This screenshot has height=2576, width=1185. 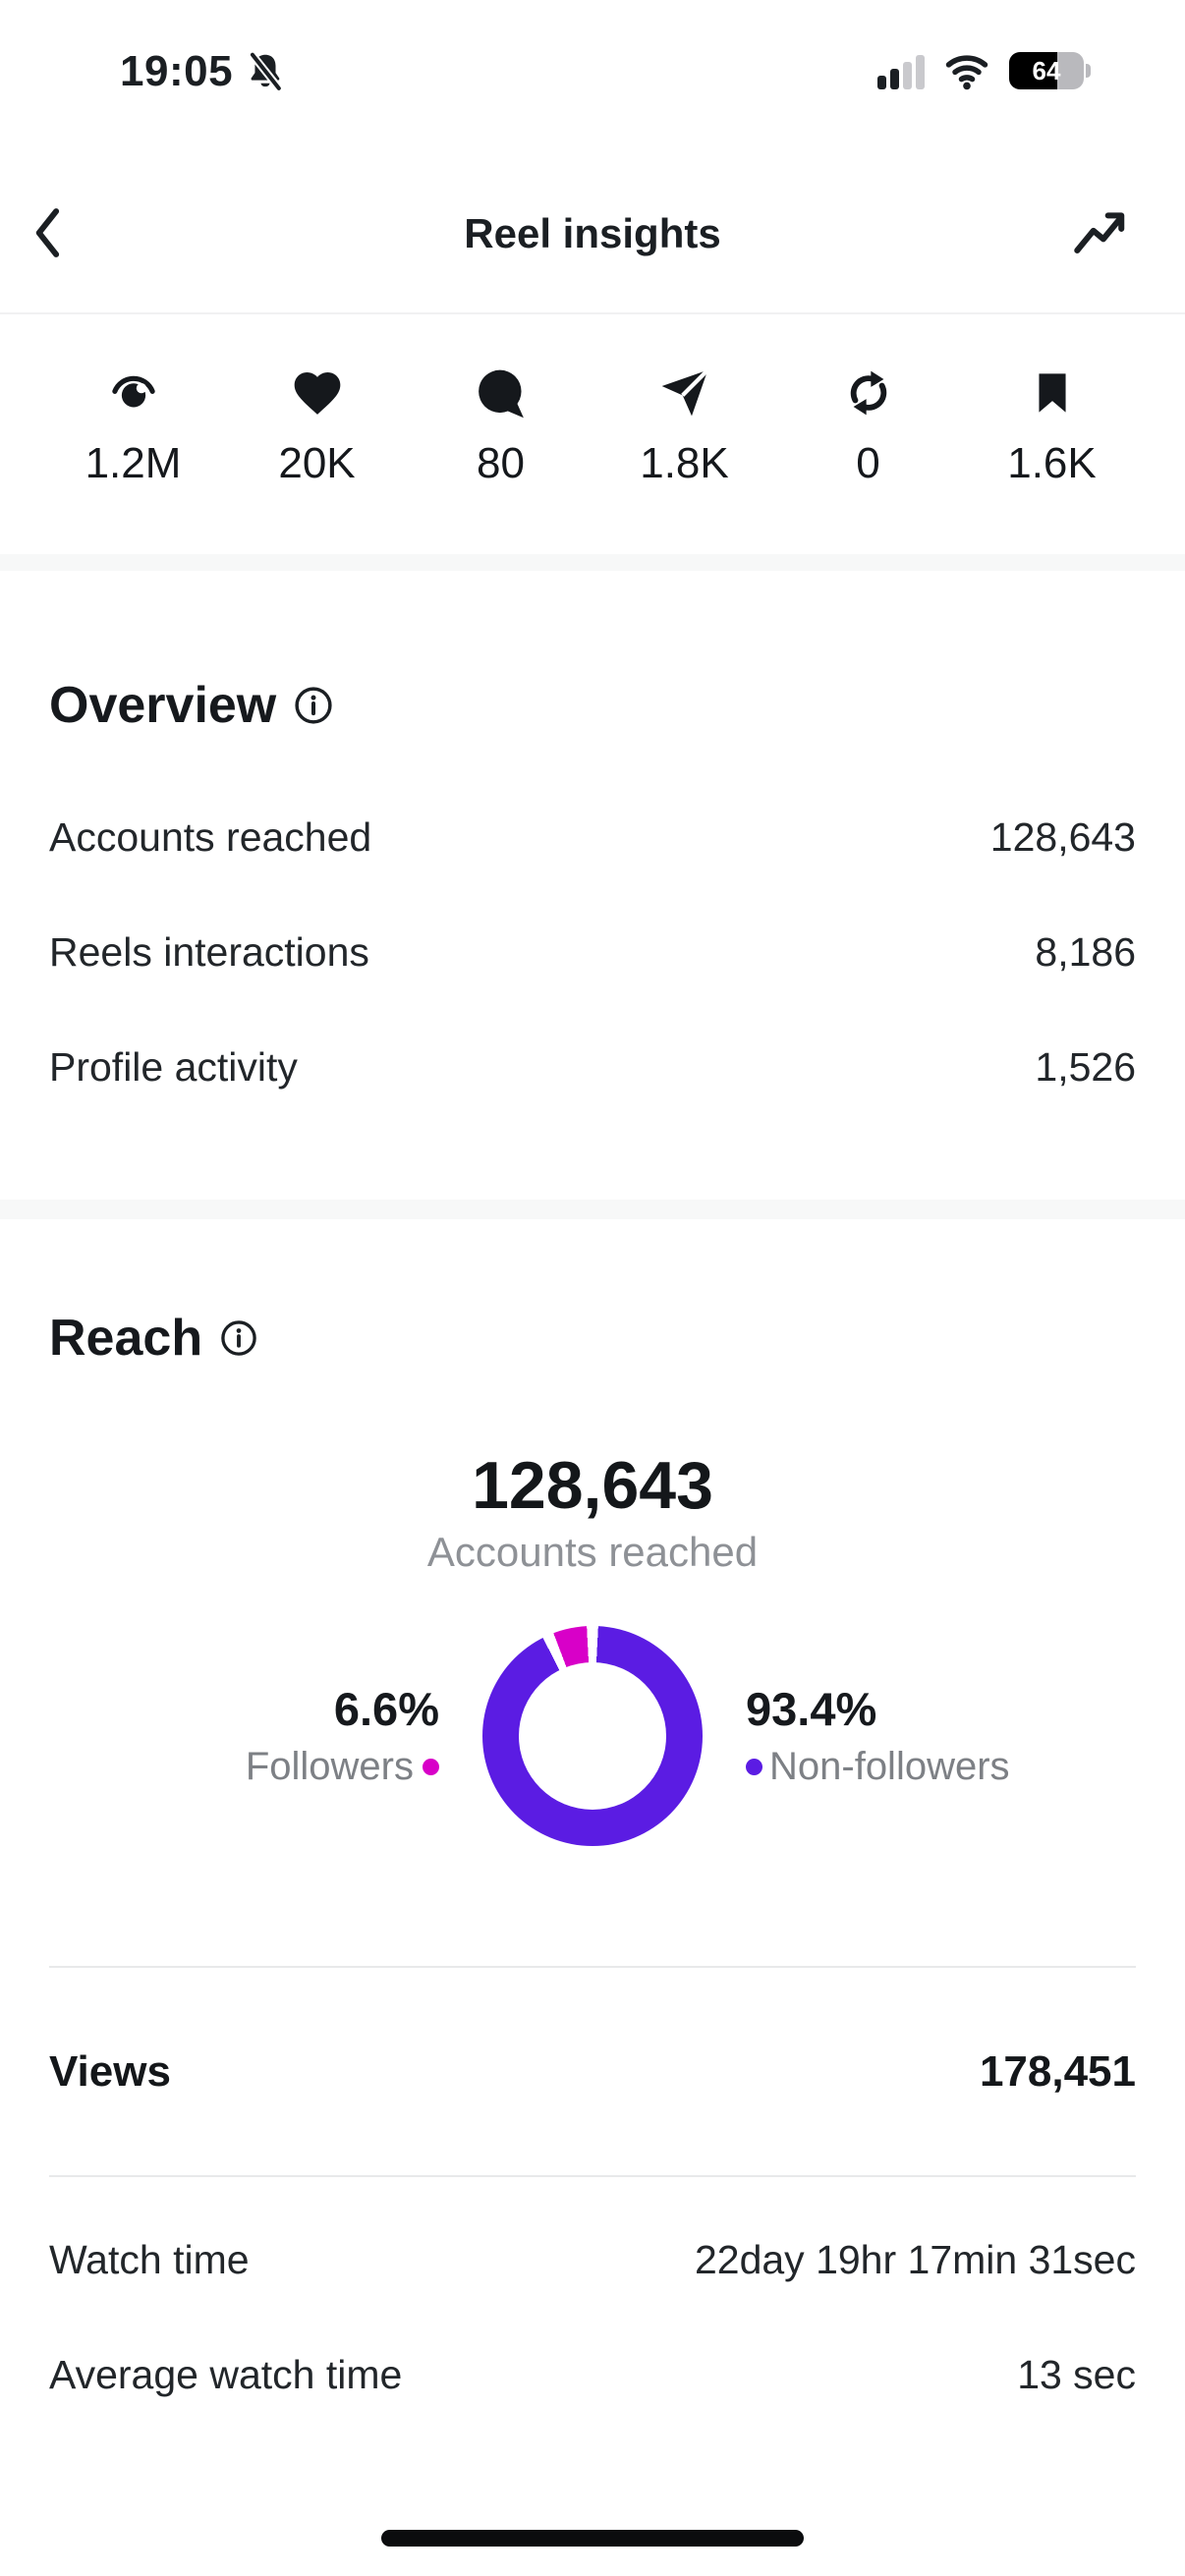 I want to click on page-title: Reel insights, so click(x=592, y=233).